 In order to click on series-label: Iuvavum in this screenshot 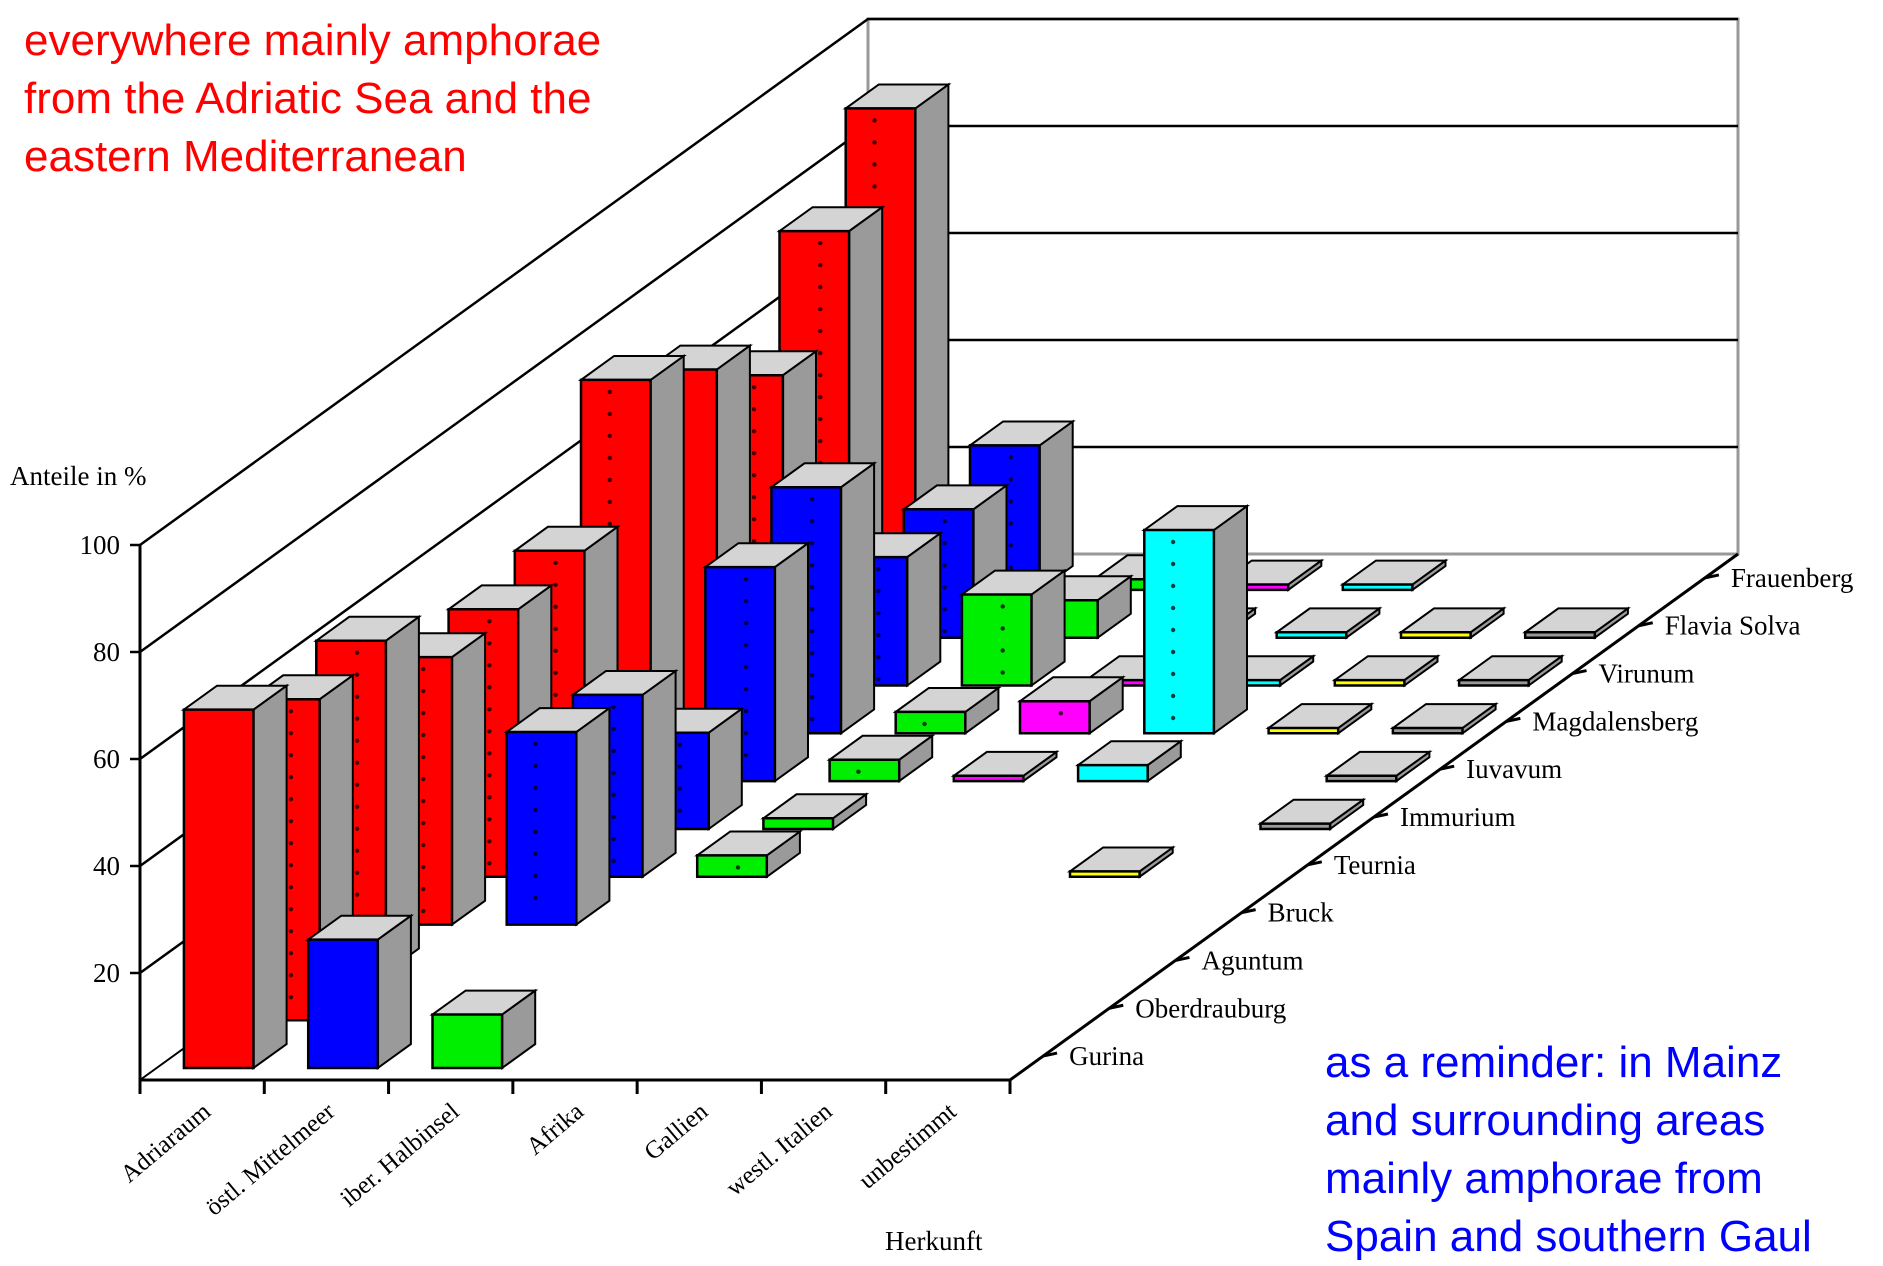, I will do `click(1514, 769)`.